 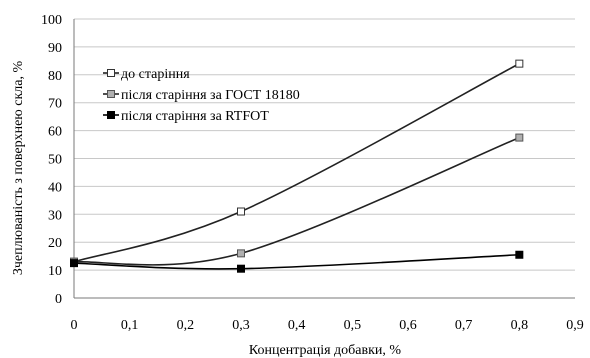 What do you see at coordinates (575, 325) in the screenshot?
I see `x-tick-label: 0,9` at bounding box center [575, 325].